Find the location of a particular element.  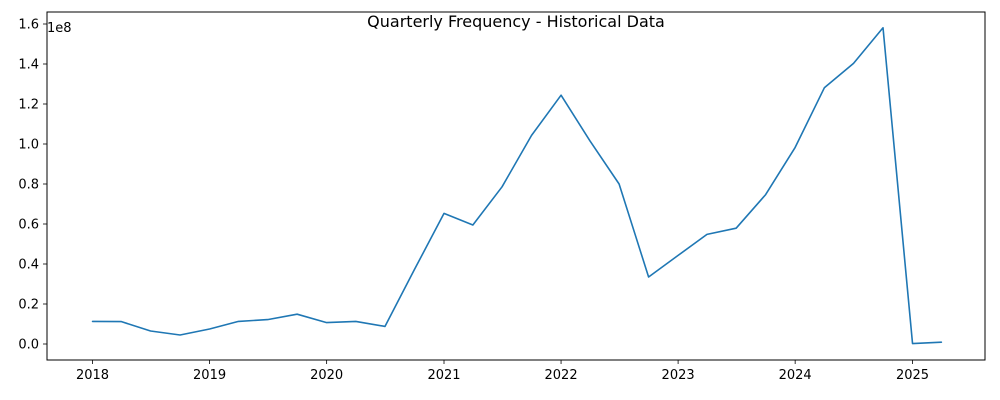

y-tick-label: 0.4 is located at coordinates (28, 265).